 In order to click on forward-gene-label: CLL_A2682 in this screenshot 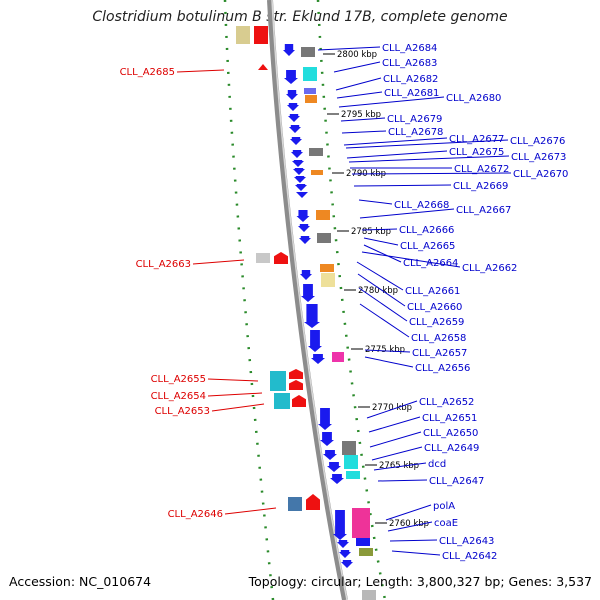, I will do `click(410, 79)`.